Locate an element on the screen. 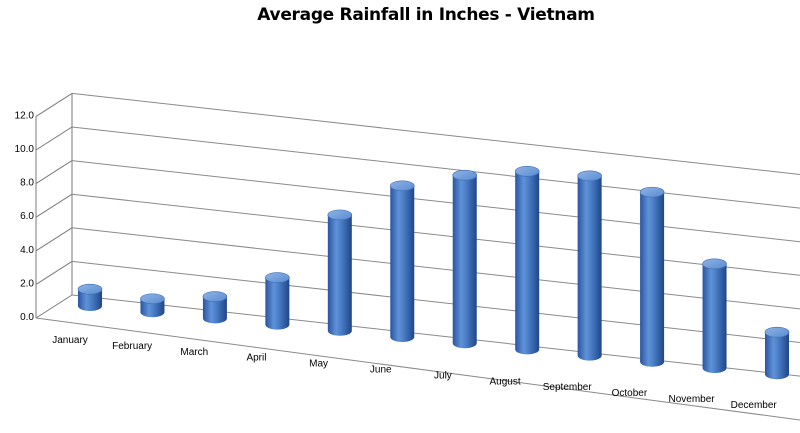  y-tick-label: 2.0 is located at coordinates (27, 283).